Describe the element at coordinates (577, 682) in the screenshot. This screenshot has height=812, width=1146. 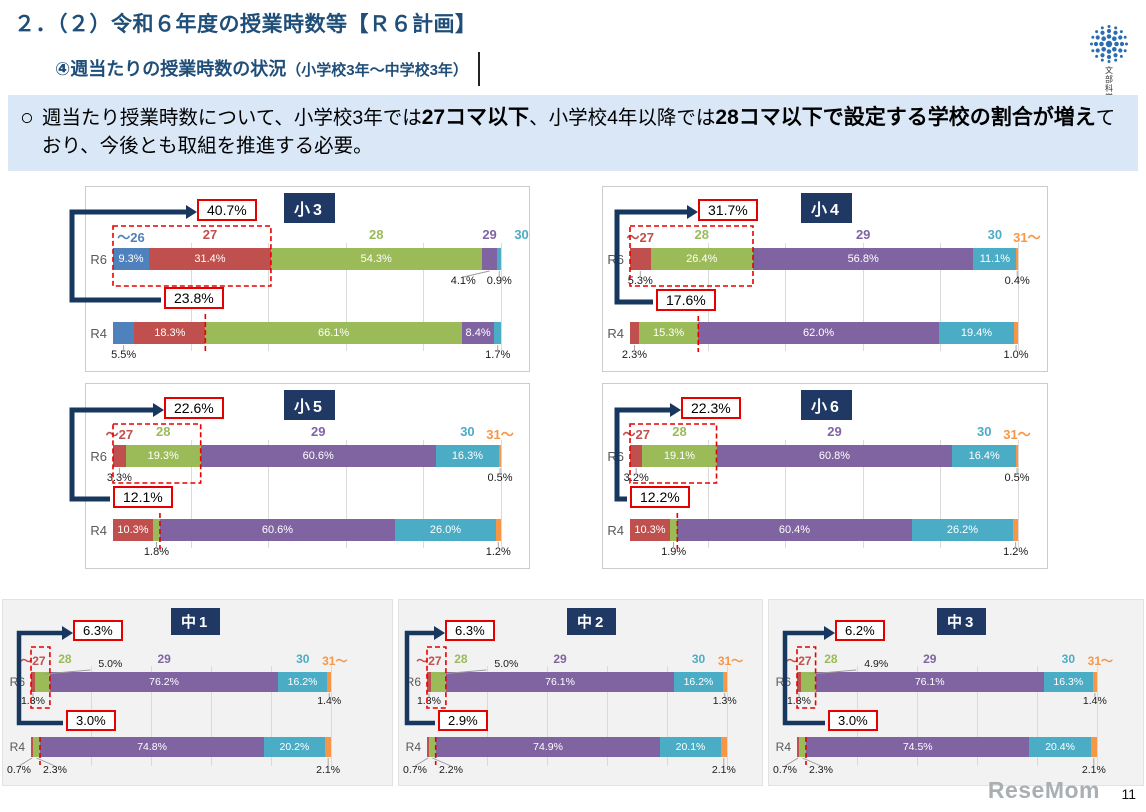
I see `stacked-bar: 76.1% 16.2%` at that location.